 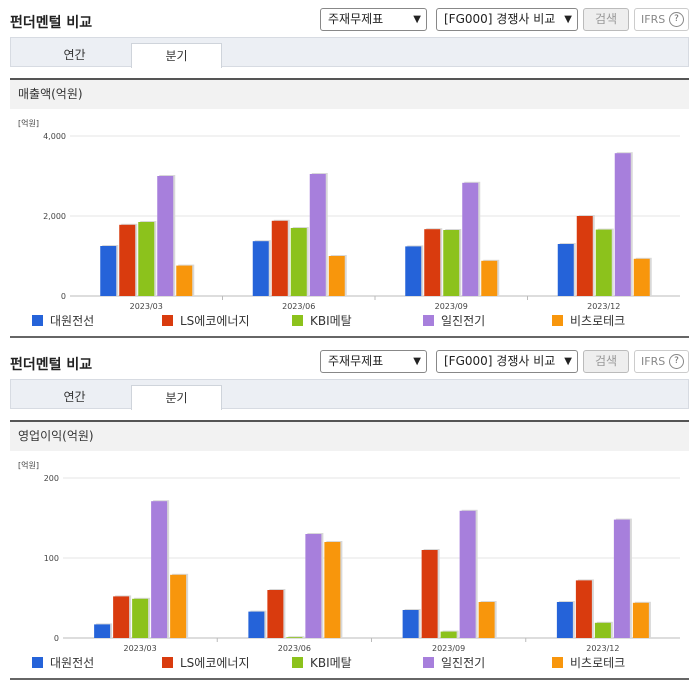 I want to click on section-title: 매출액(억원), so click(x=349, y=93).